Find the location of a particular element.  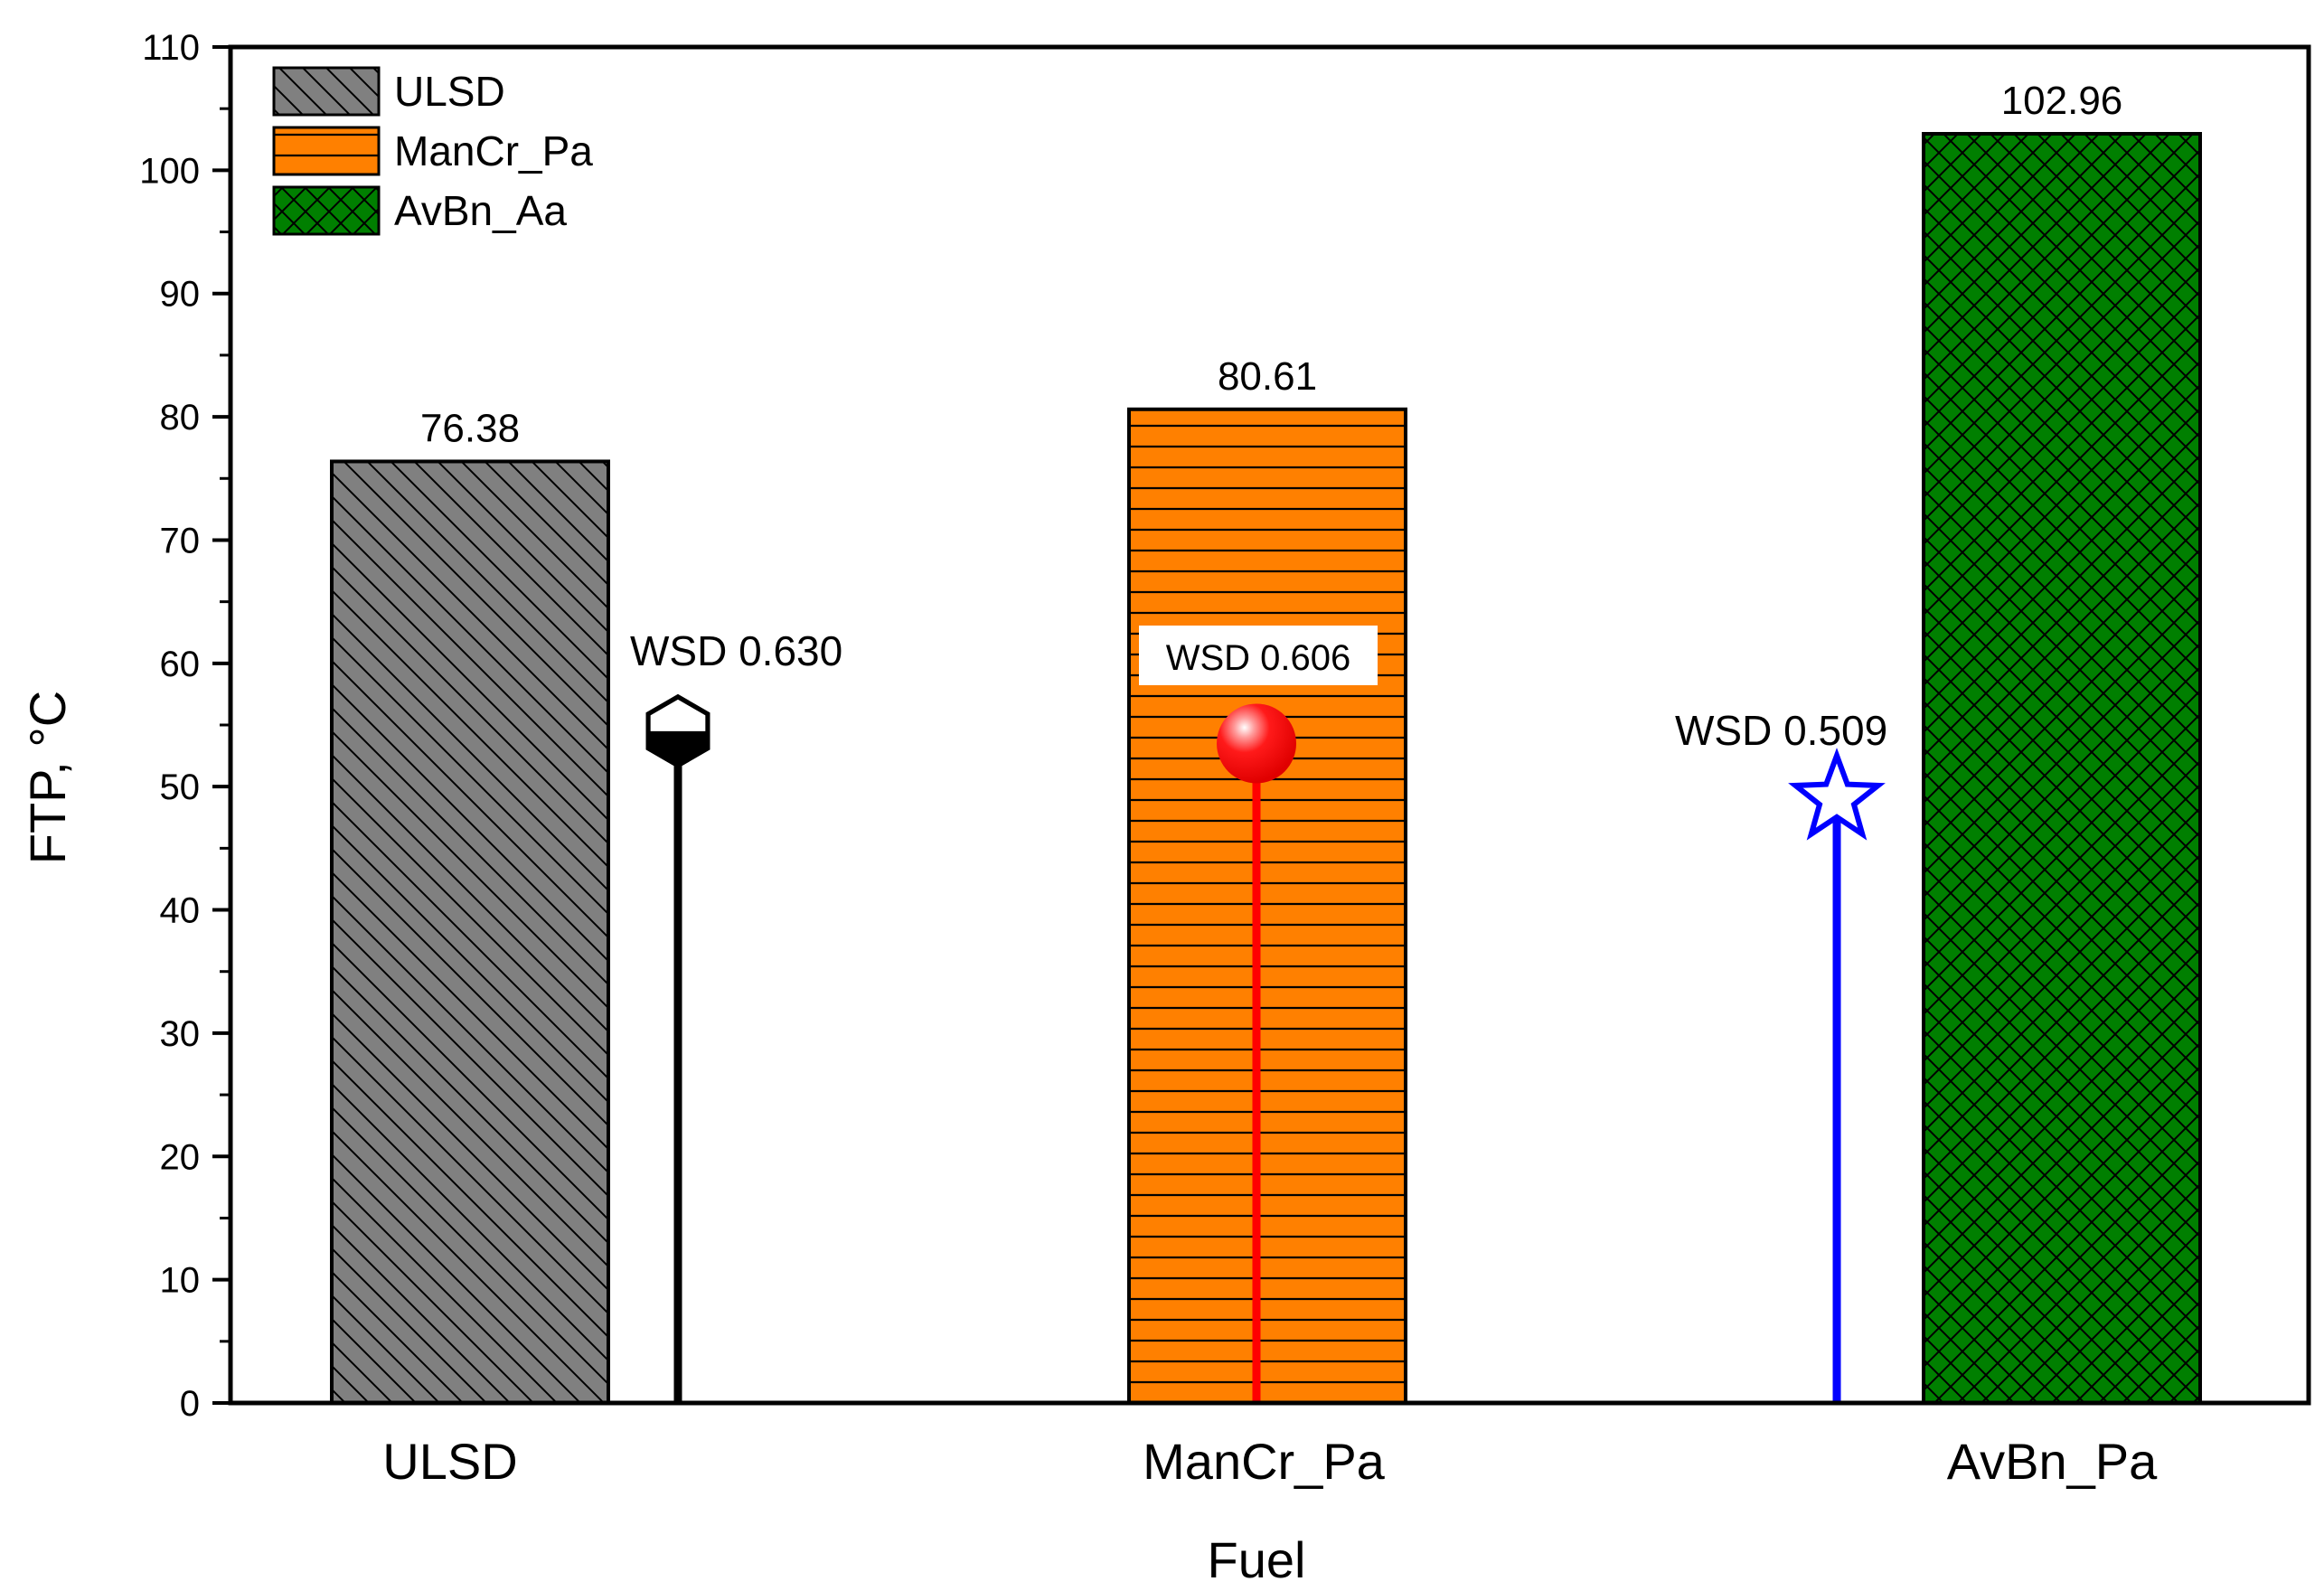

y-tick-label: 60 is located at coordinates (180, 664).